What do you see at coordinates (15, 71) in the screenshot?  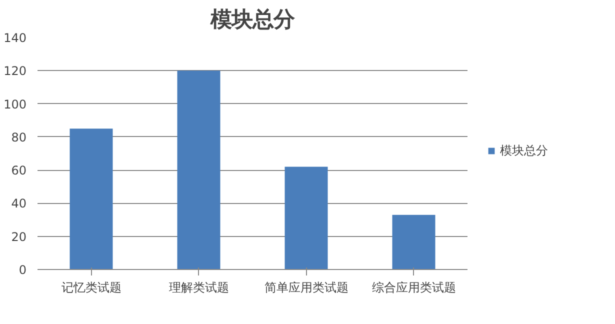 I see `y-tick-label: 120` at bounding box center [15, 71].